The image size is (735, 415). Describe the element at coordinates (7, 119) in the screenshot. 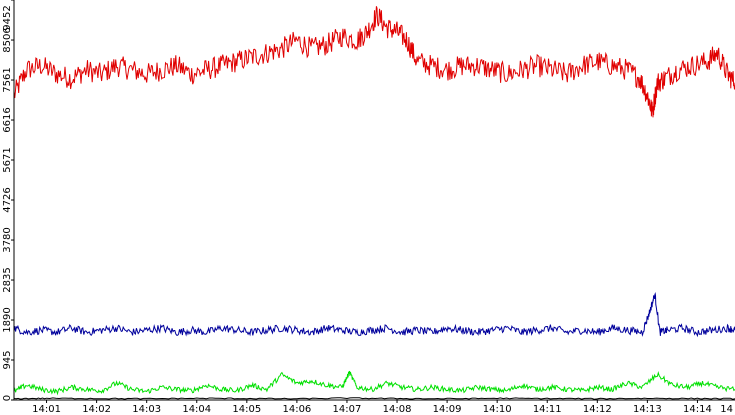

I see `y-tick-label: 6616` at that location.